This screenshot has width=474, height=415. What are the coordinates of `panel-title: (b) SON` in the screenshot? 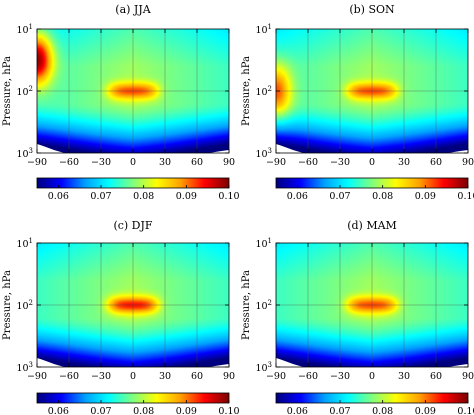 It's located at (372, 9).